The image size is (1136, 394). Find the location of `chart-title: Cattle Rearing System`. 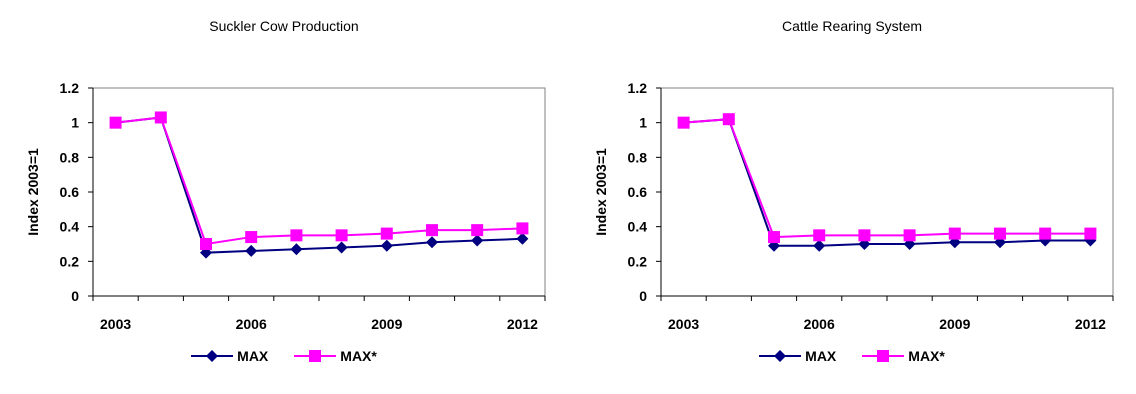

chart-title: Cattle Rearing System is located at coordinates (852, 26).